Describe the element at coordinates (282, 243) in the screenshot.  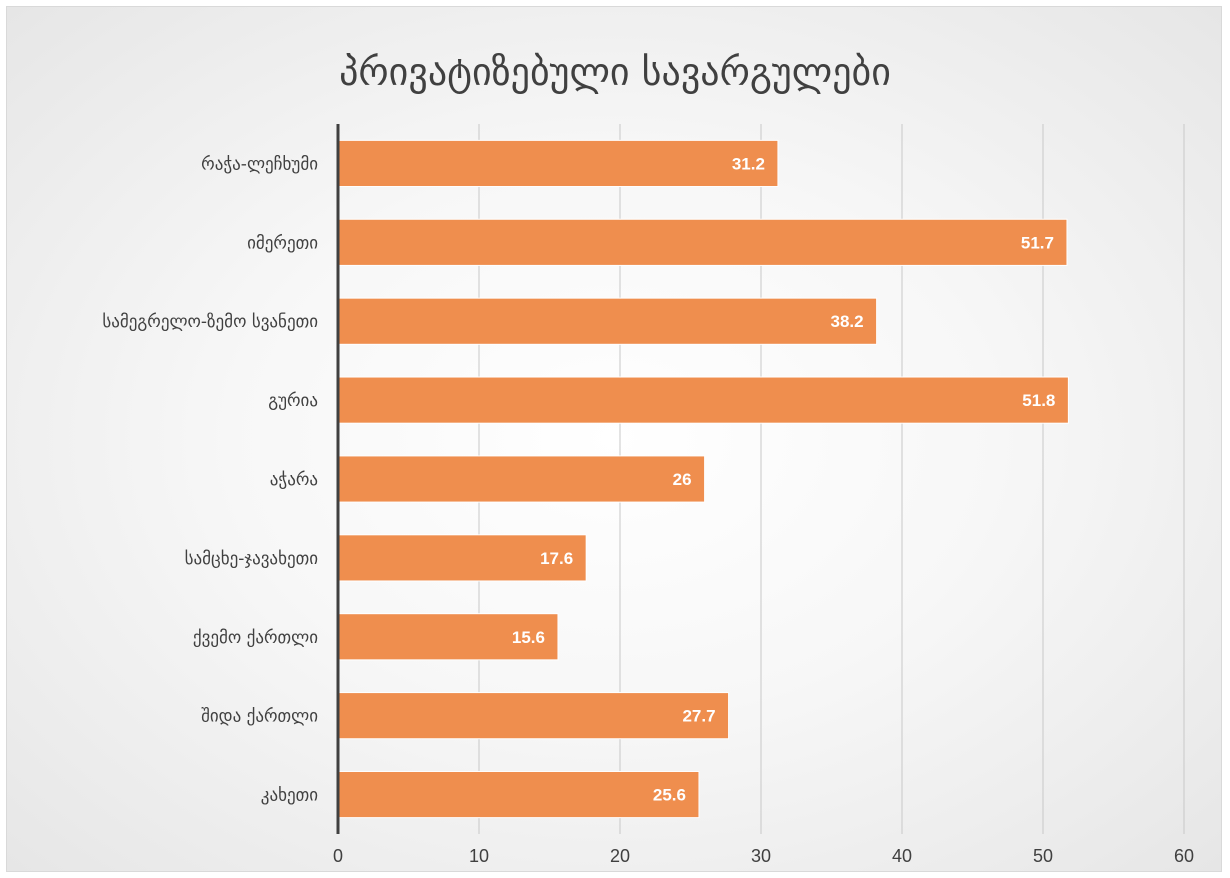
I see `category-label: იმერეთი` at that location.